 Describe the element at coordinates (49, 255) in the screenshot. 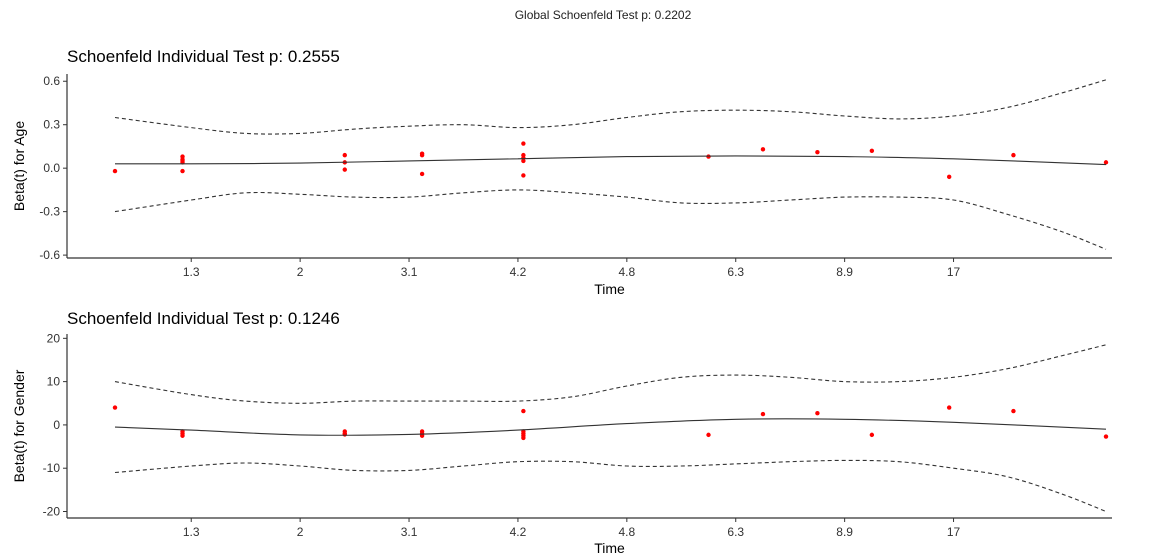

I see `y-tick-label: -0.6` at that location.